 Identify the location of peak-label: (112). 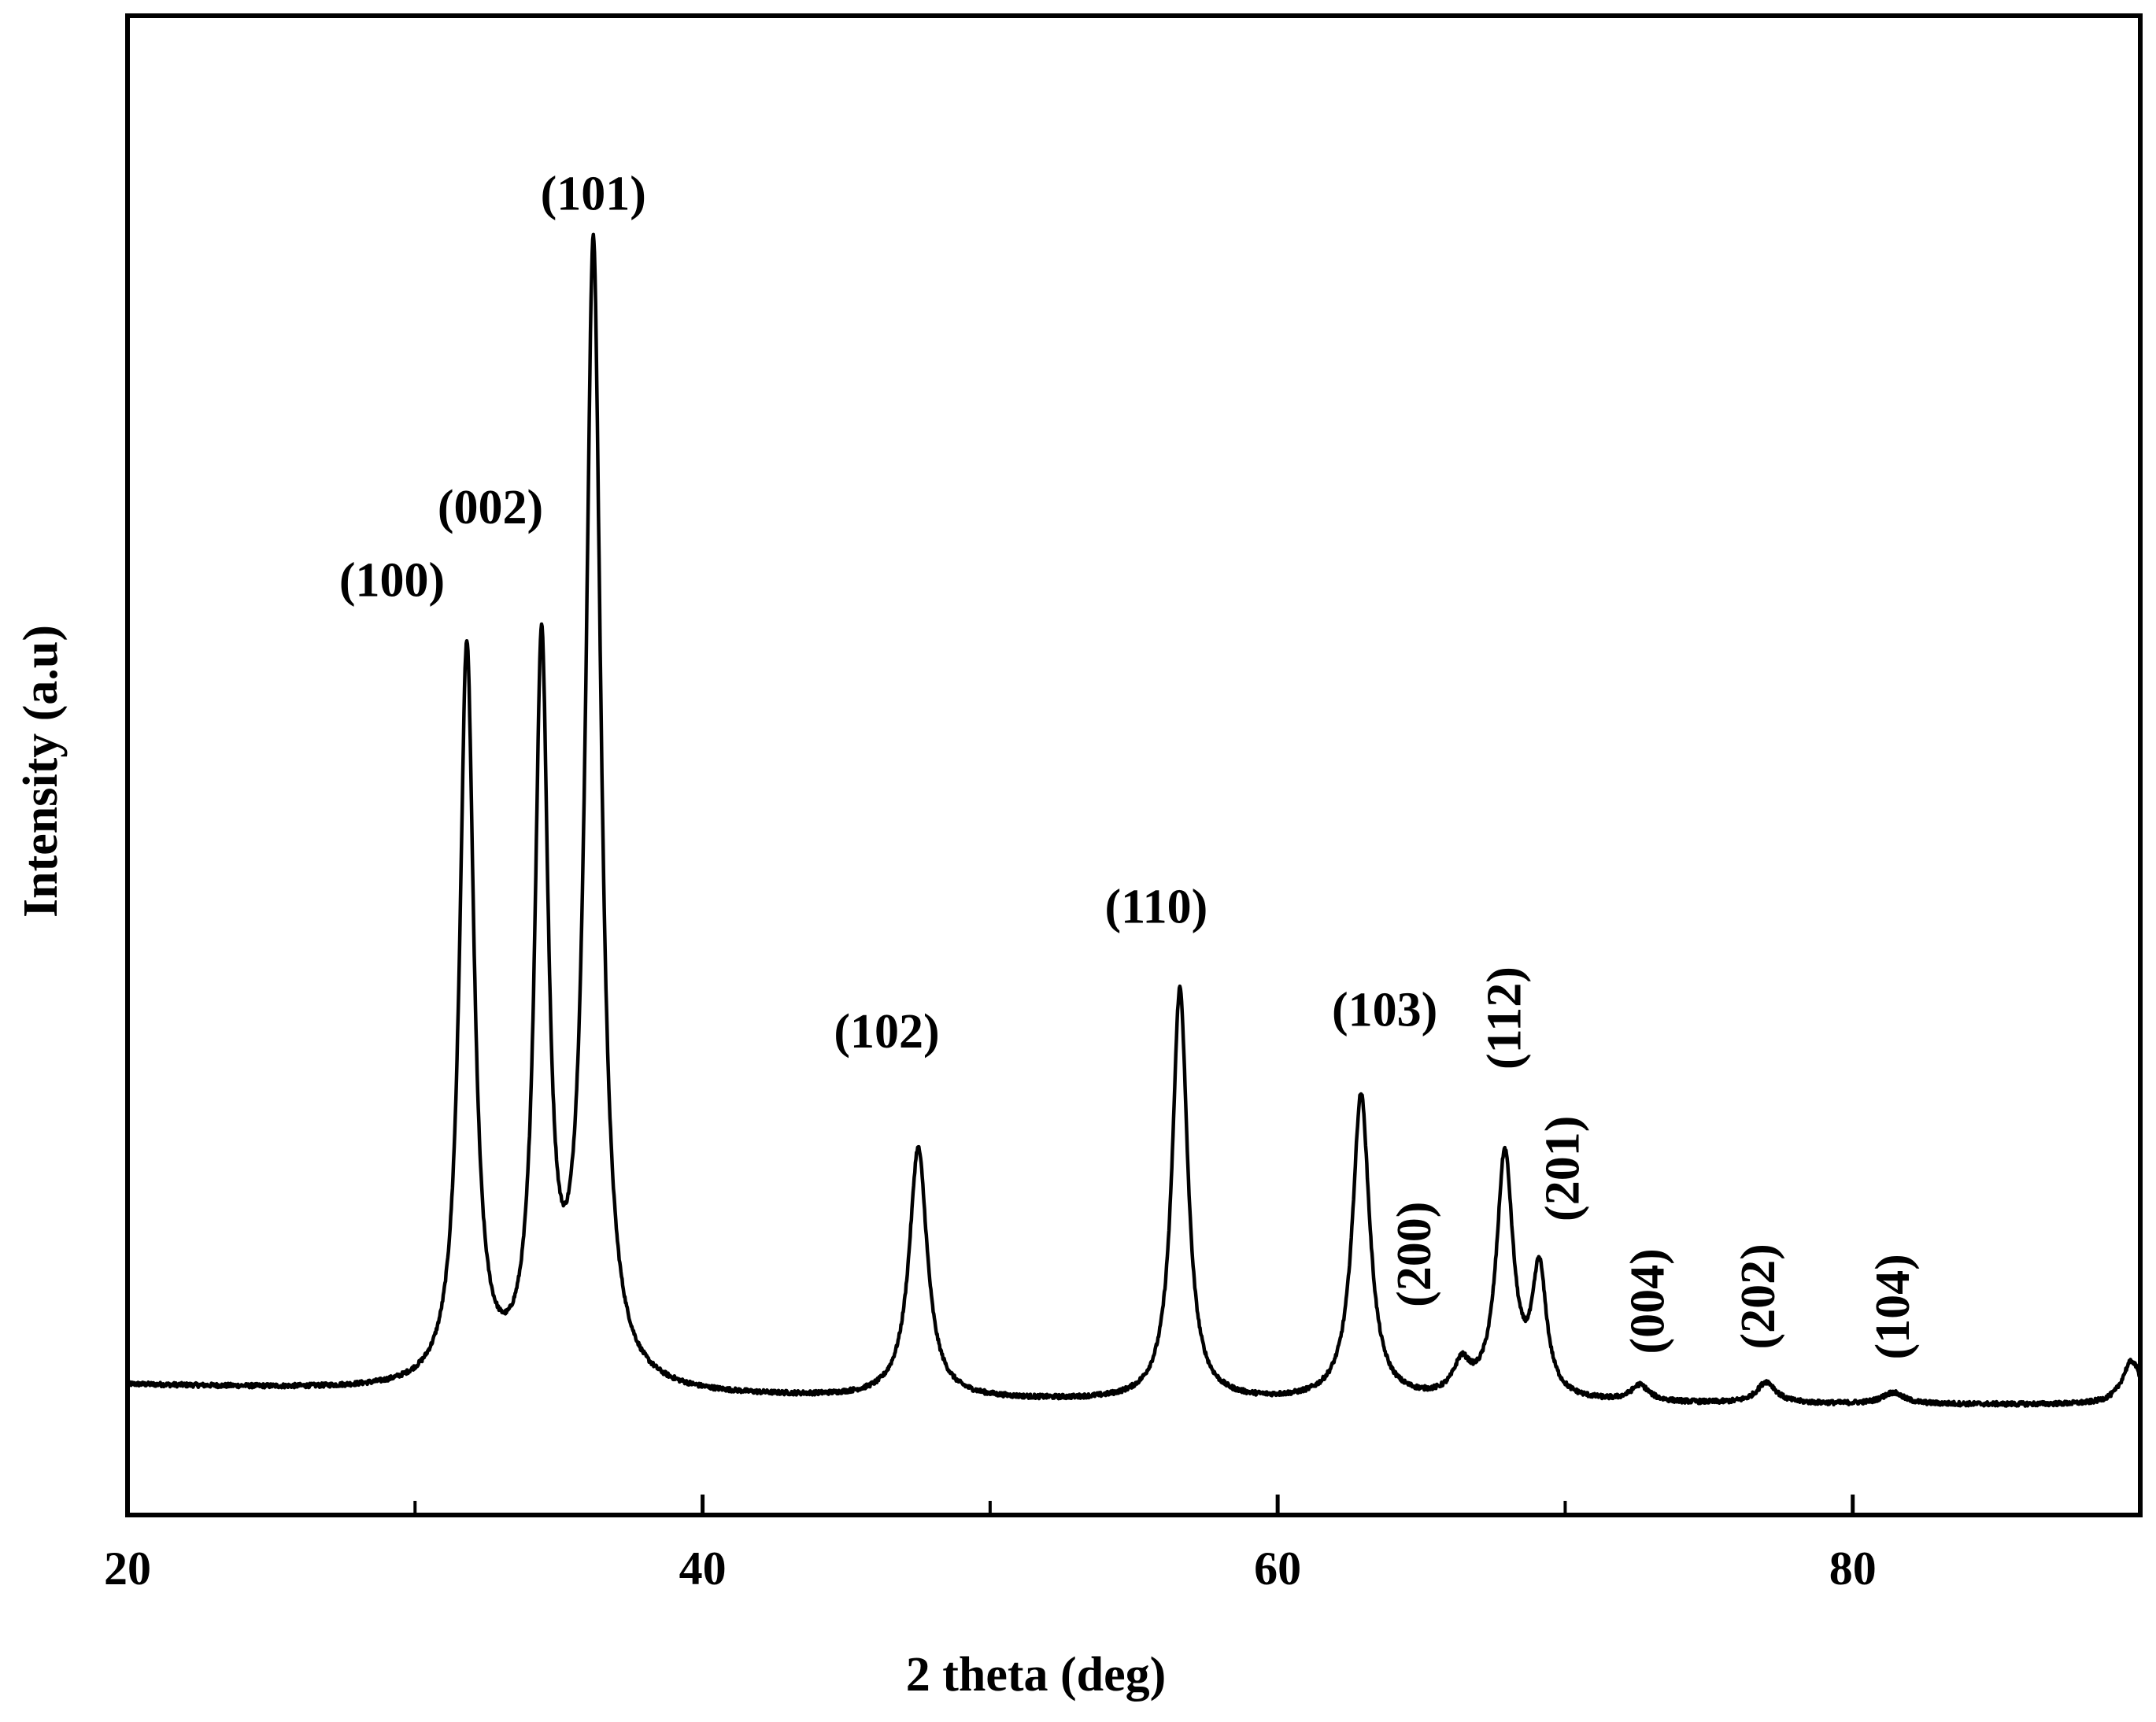
(1505, 1018).